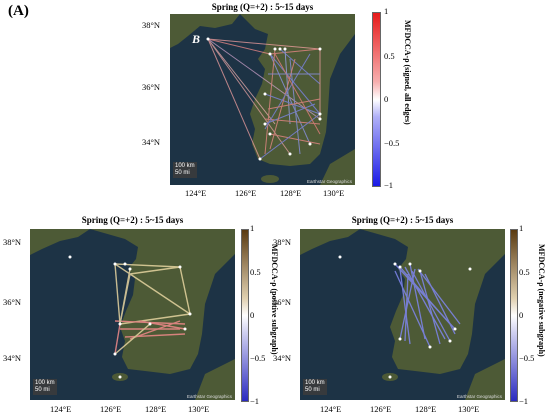 The image size is (550, 420). I want to click on top-map-canvas, so click(262, 99).